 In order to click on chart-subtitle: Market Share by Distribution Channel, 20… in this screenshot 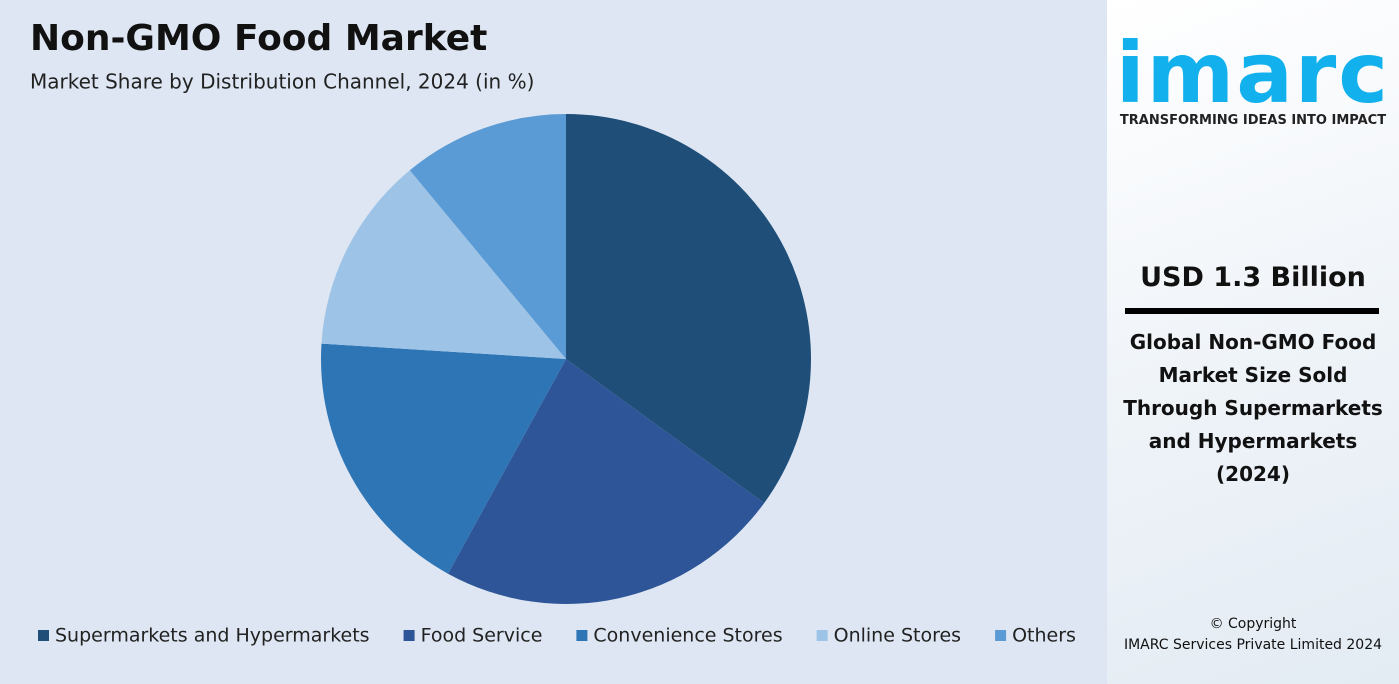, I will do `click(282, 82)`.